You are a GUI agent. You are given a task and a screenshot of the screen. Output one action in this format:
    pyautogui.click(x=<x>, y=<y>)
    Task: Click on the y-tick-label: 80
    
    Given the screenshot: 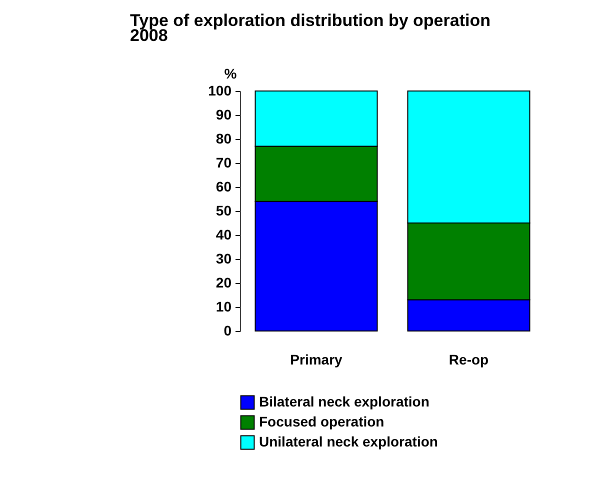 What is the action you would take?
    pyautogui.click(x=224, y=138)
    